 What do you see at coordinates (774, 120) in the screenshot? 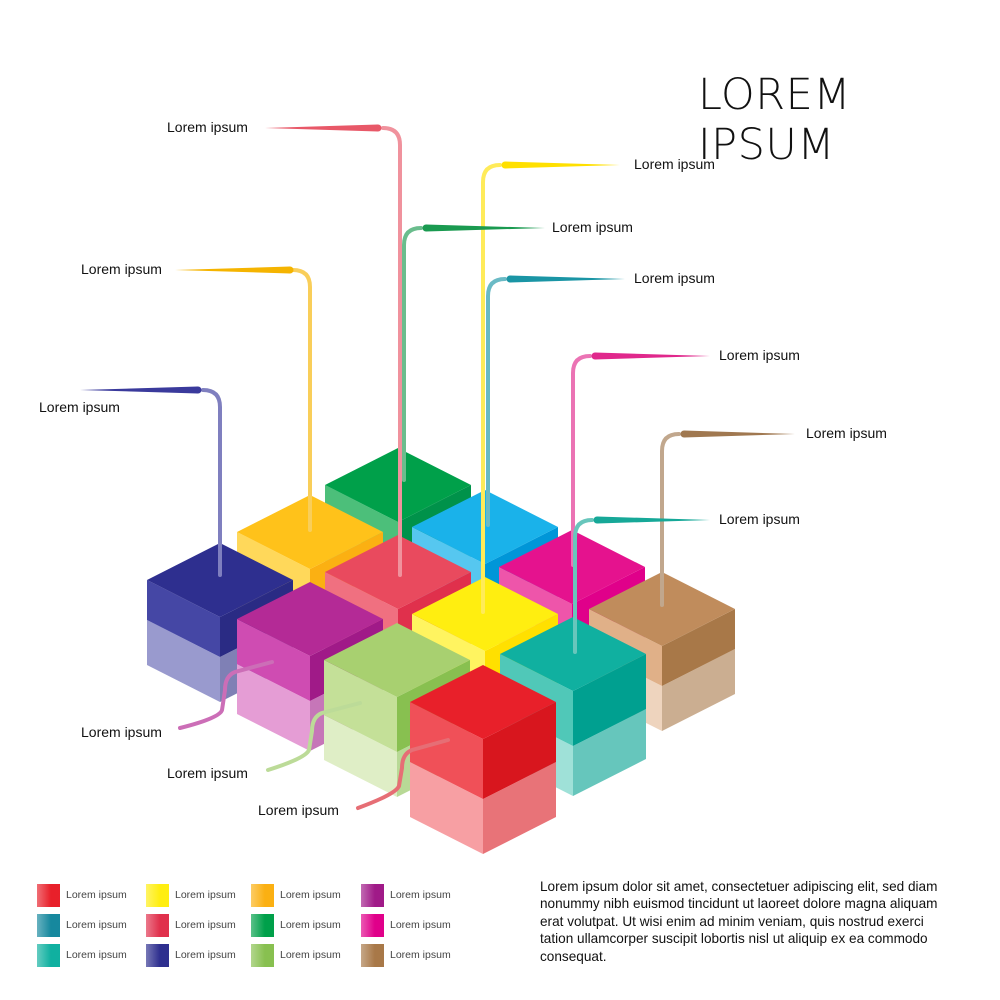
I see `page-title: LOREM IPSUM` at bounding box center [774, 120].